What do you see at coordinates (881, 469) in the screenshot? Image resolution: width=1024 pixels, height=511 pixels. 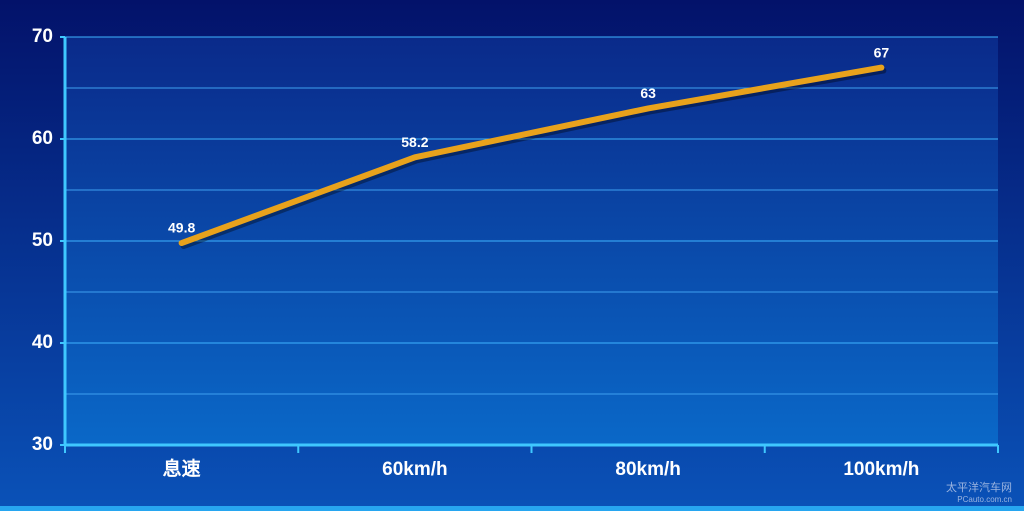 I see `x-tick-label: 100km/h` at bounding box center [881, 469].